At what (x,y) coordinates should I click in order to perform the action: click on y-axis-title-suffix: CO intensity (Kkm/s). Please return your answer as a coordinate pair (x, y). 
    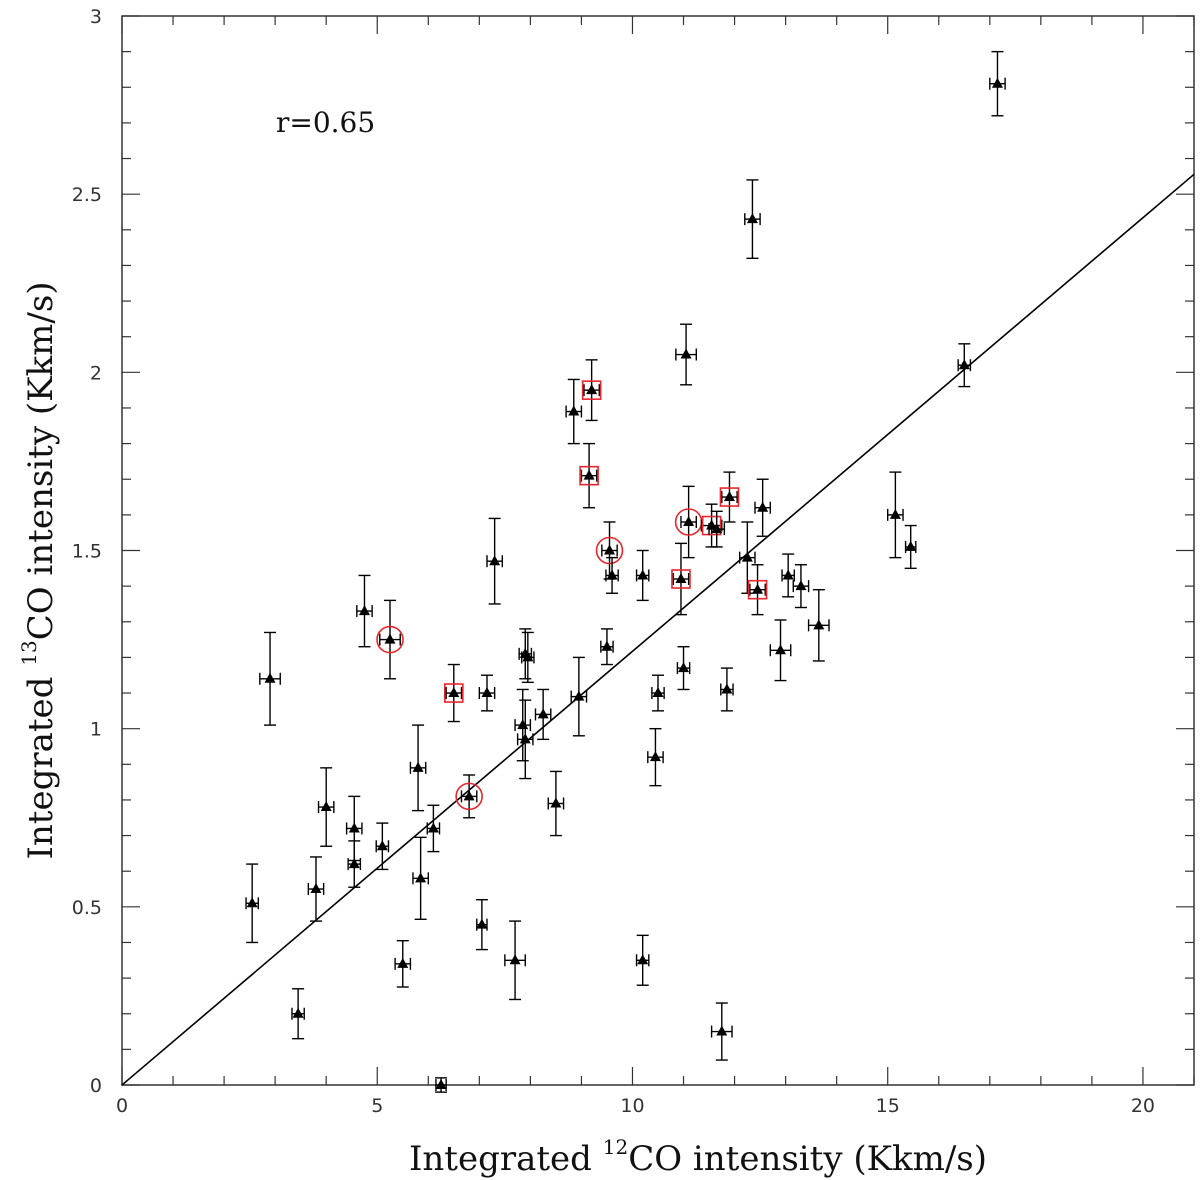
    Looking at the image, I should click on (41, 460).